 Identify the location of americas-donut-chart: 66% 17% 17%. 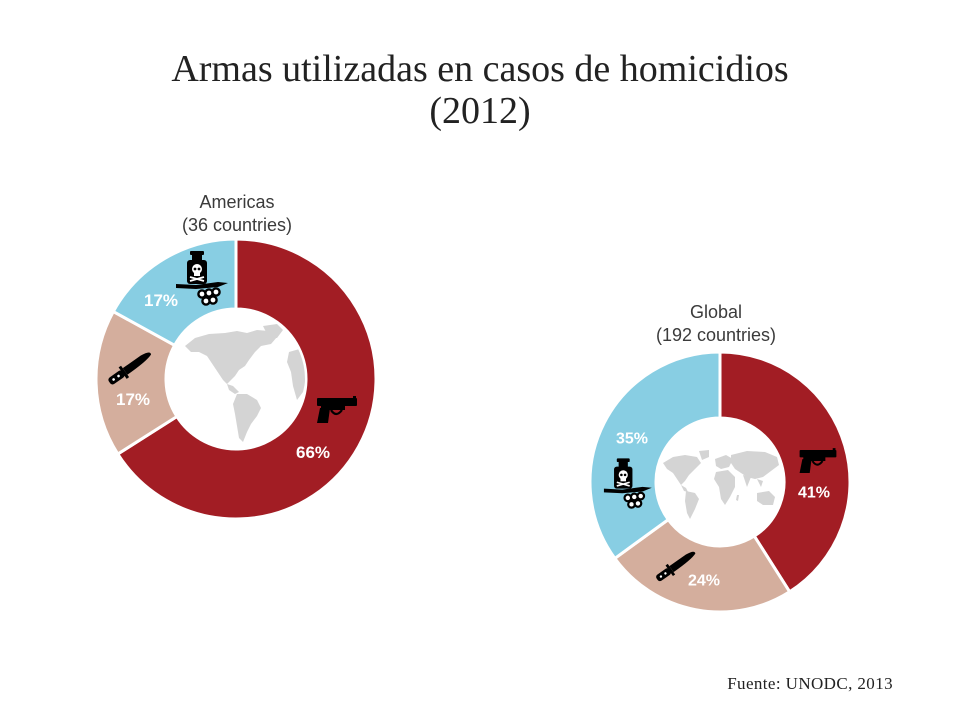
(236, 379).